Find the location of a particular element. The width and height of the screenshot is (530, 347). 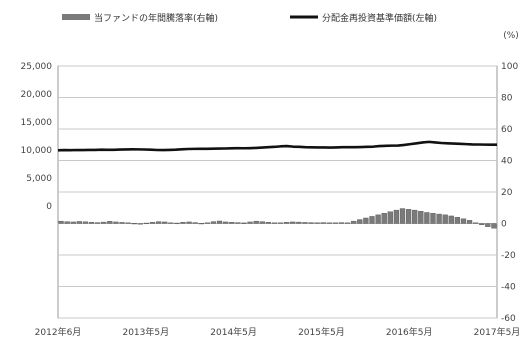

x-tick-label: 2012年6月 is located at coordinates (58, 332).